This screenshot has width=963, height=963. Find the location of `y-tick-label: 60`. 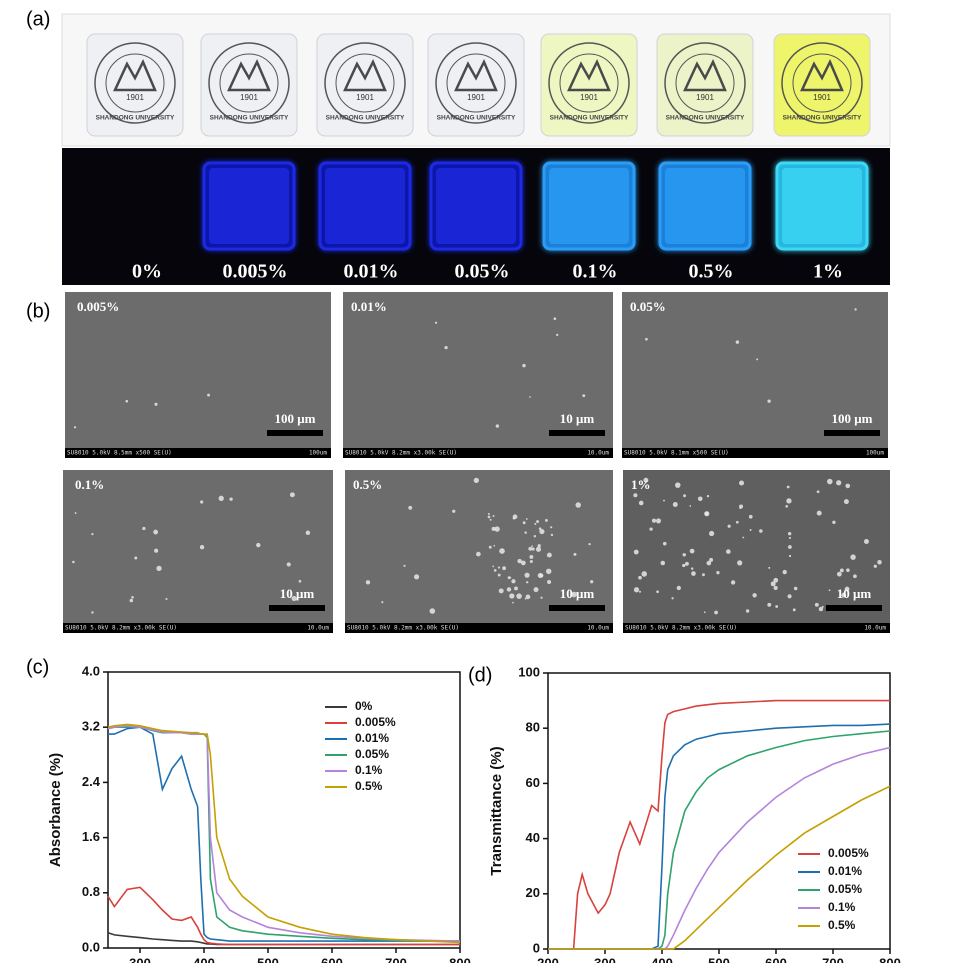

y-tick-label: 60 is located at coordinates (533, 782).